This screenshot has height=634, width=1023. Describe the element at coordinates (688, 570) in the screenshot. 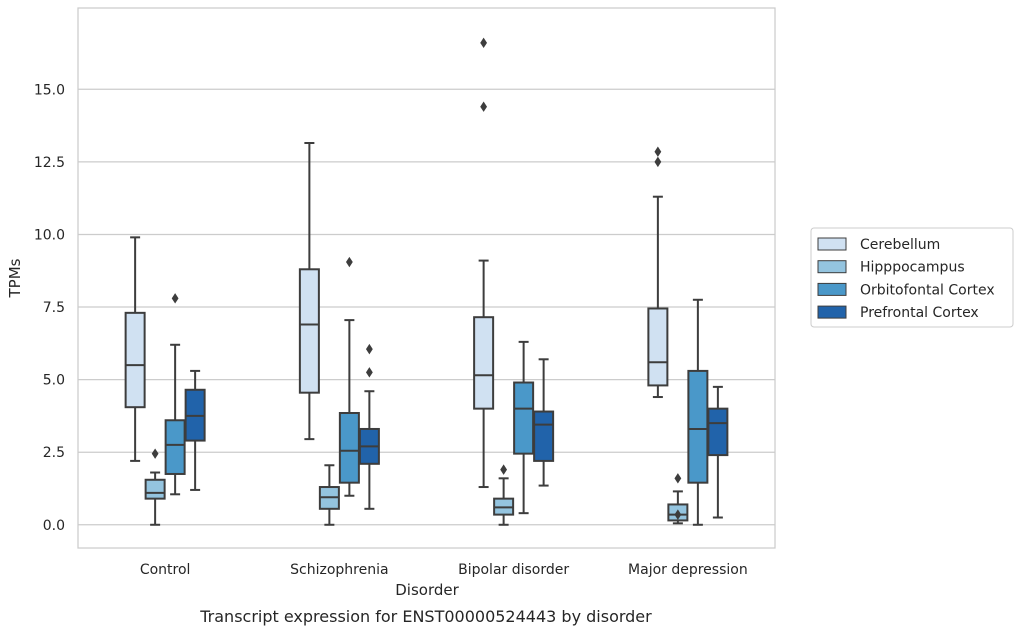

I see `x-tick-label: Major depression` at that location.